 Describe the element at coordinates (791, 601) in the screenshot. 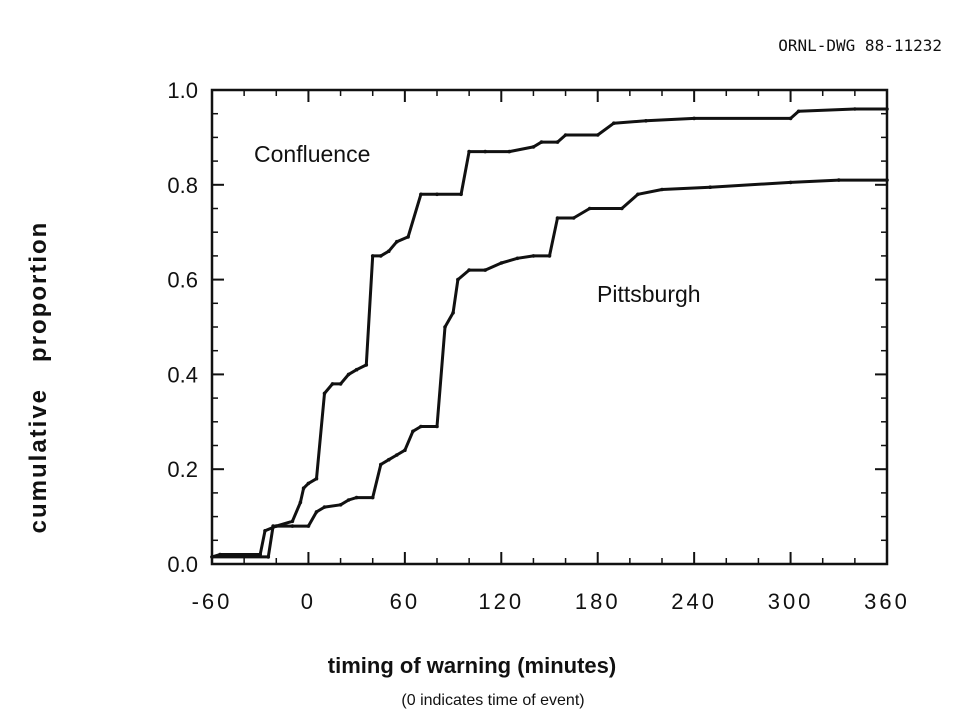

I see `x-tick-label: 300` at that location.